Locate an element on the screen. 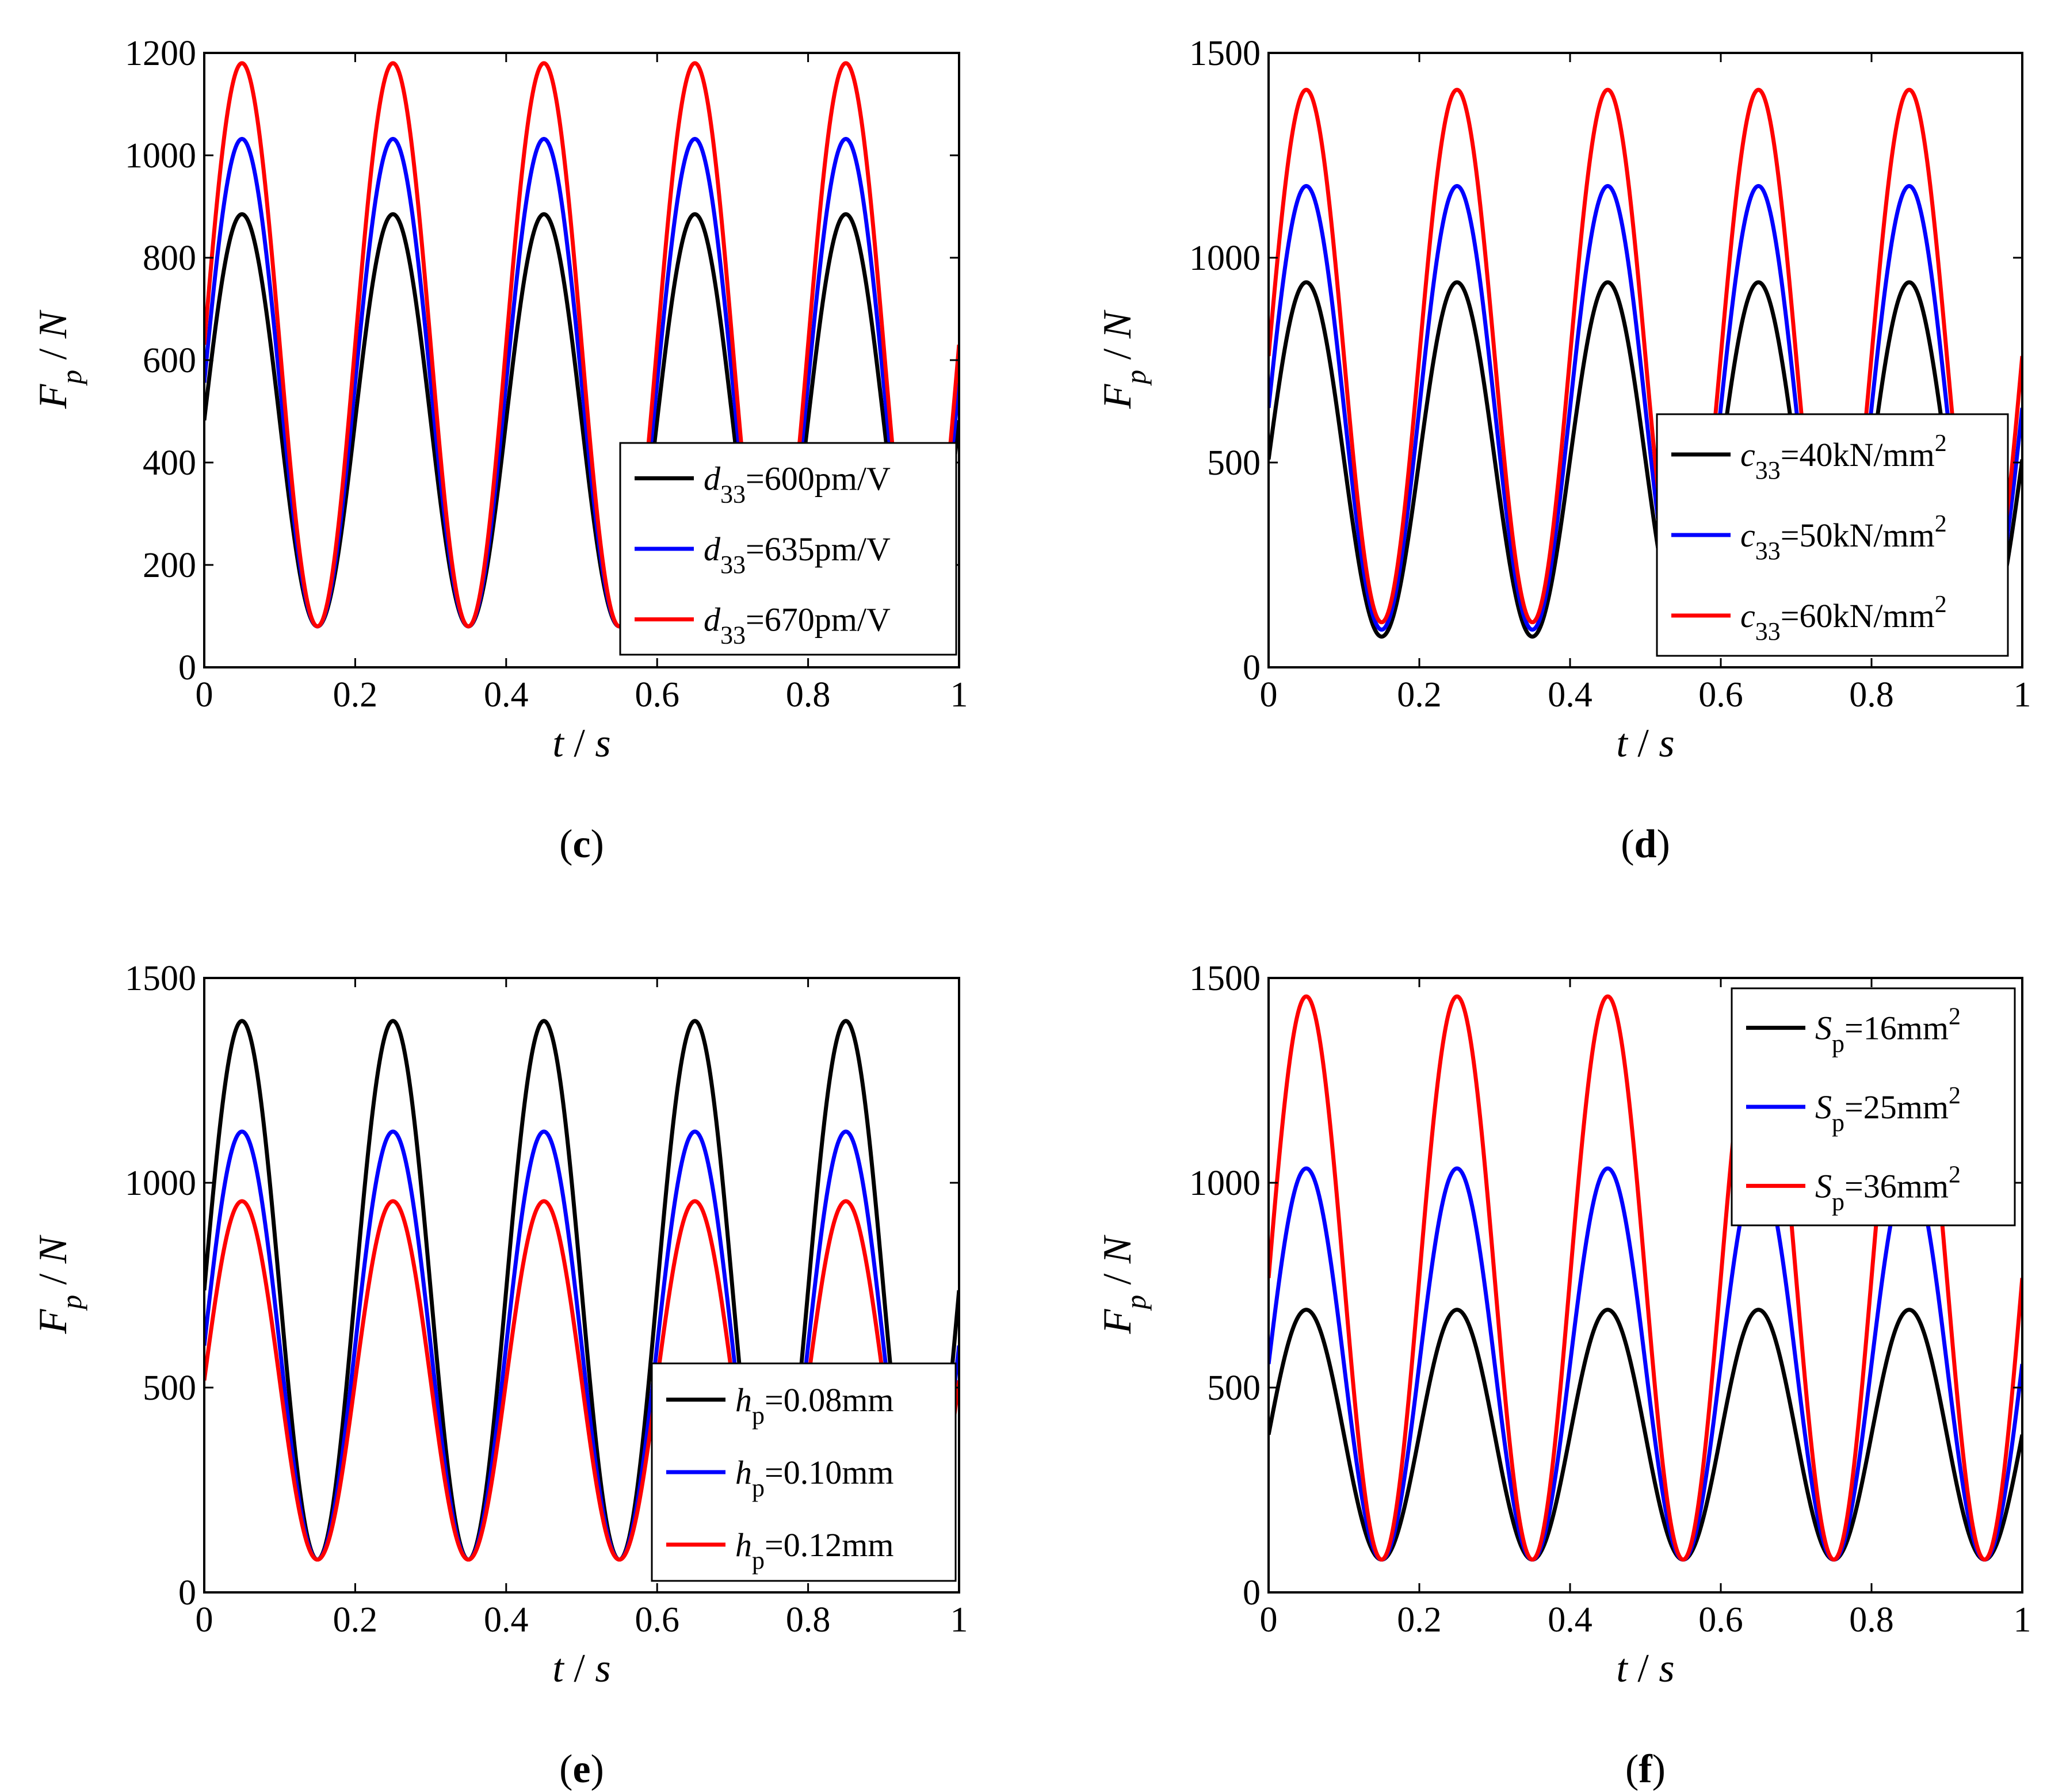 The width and height of the screenshot is (2047, 1792). legend-entry-Sp=16mm2: Sp=16mm2 is located at coordinates (1888, 1031).